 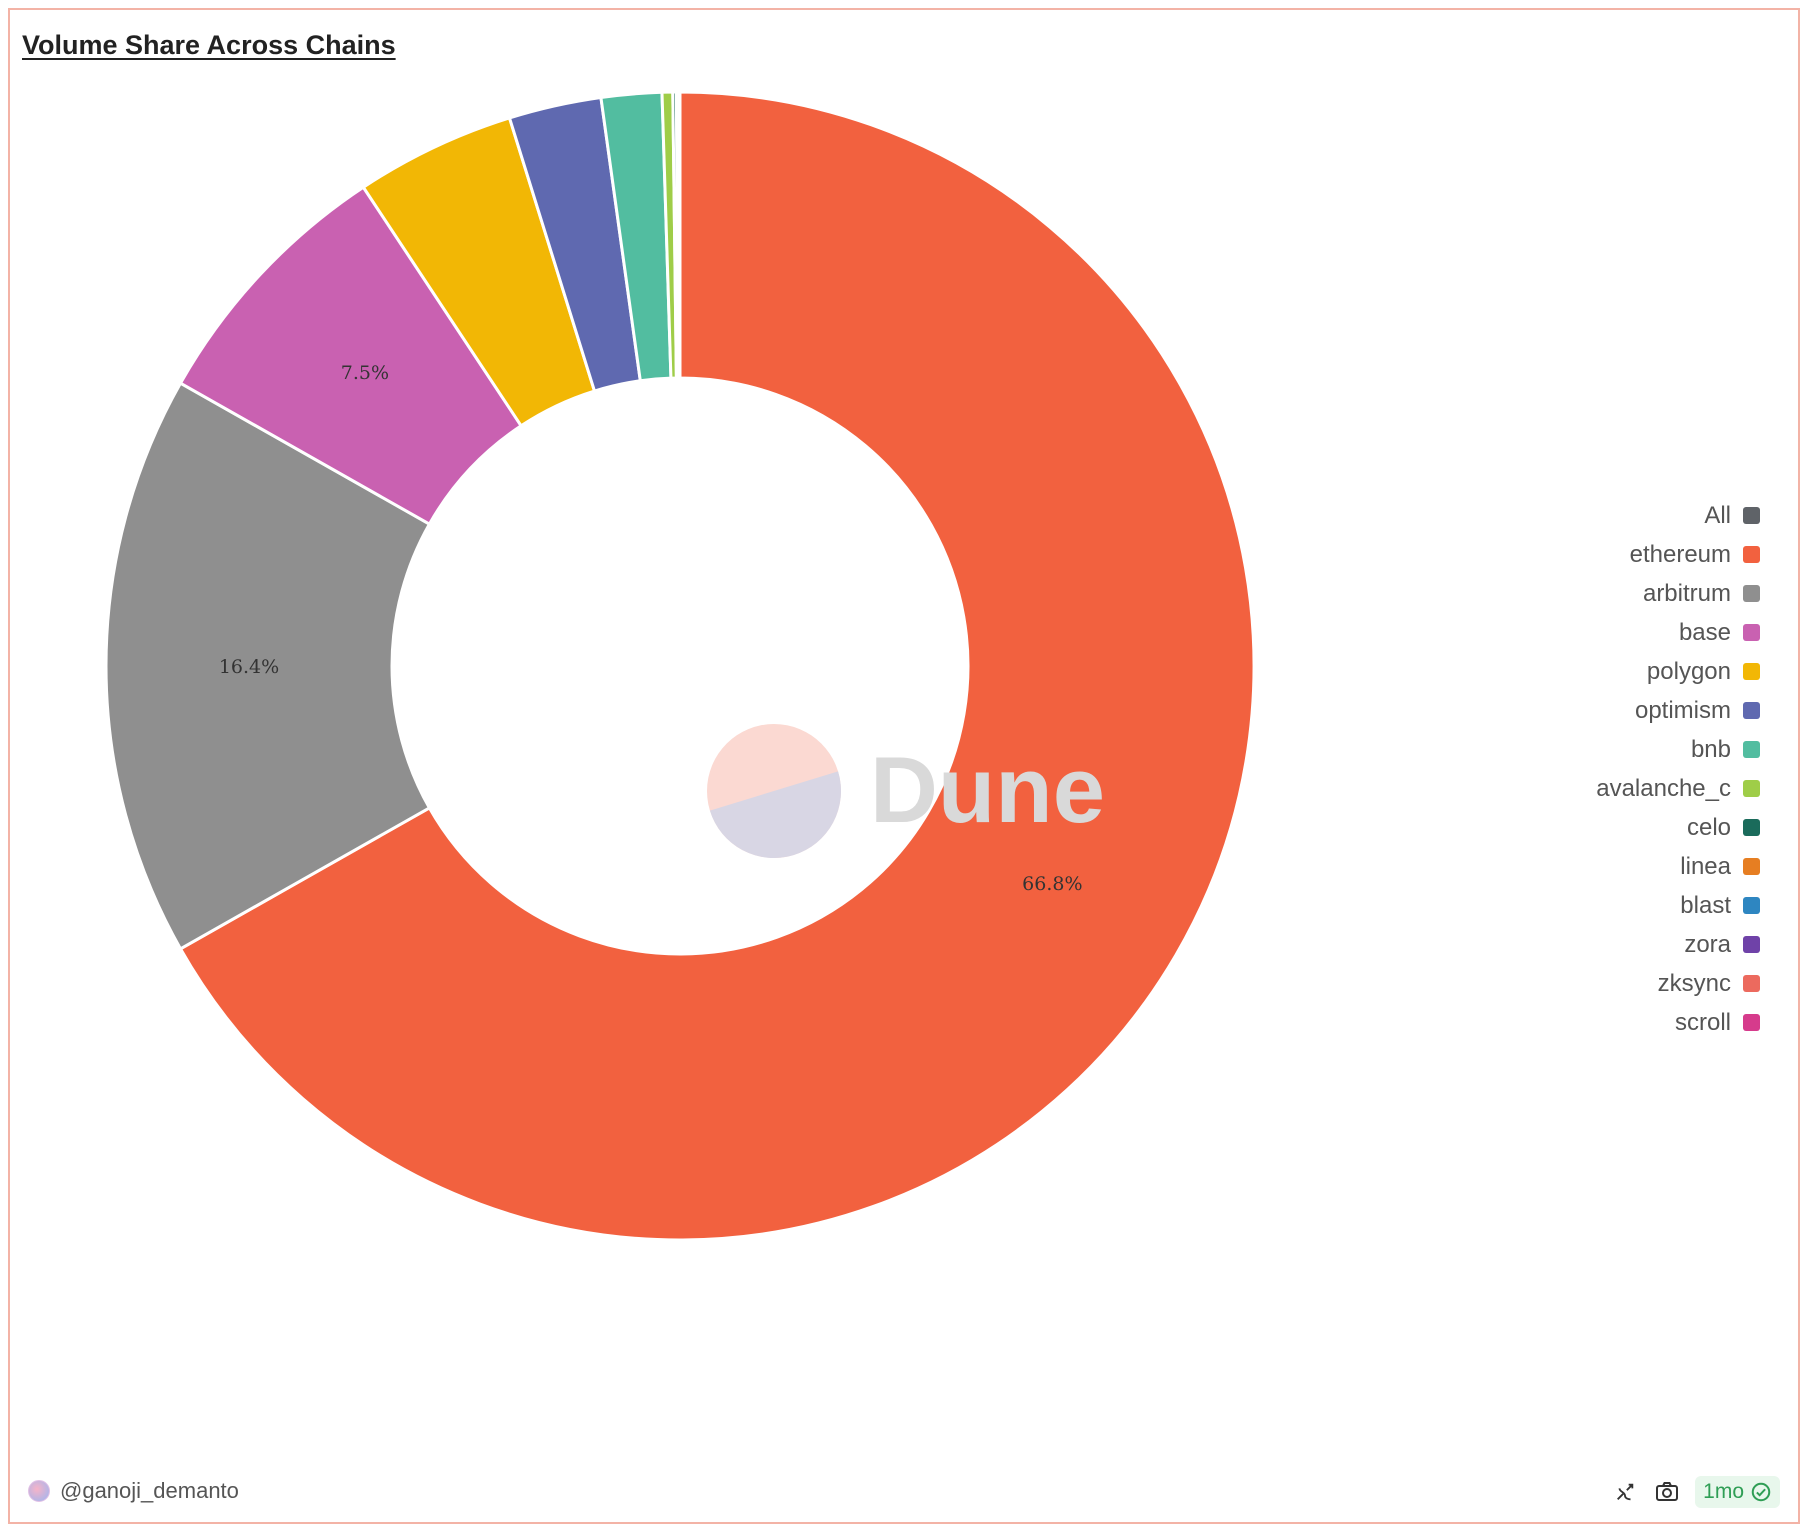 What do you see at coordinates (1707, 944) in the screenshot?
I see `legend-label: zora` at bounding box center [1707, 944].